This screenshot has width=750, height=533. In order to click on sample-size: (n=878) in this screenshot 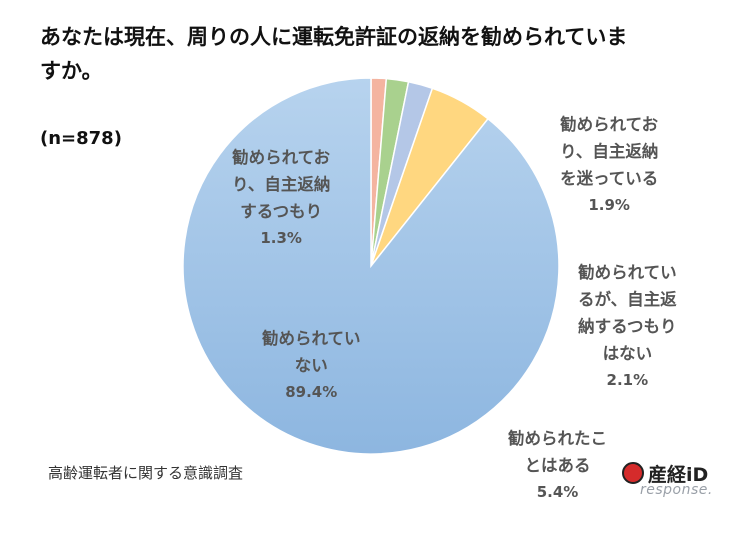, I will do `click(81, 138)`.